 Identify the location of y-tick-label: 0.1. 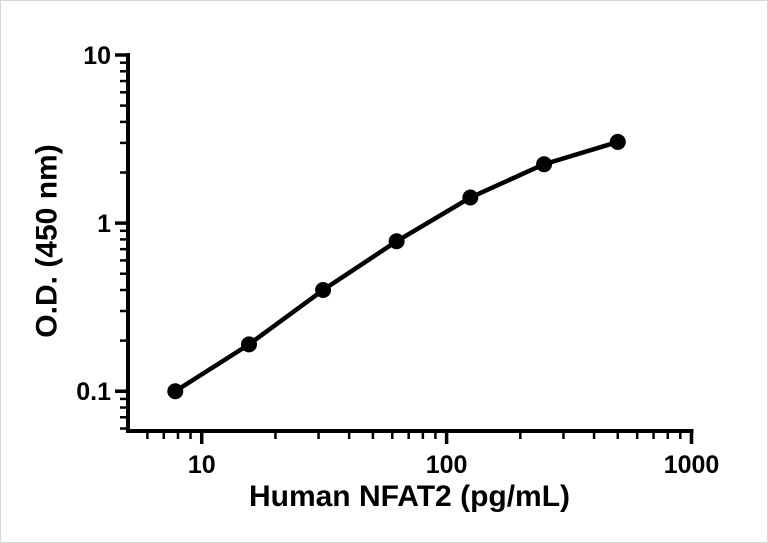
(93, 392).